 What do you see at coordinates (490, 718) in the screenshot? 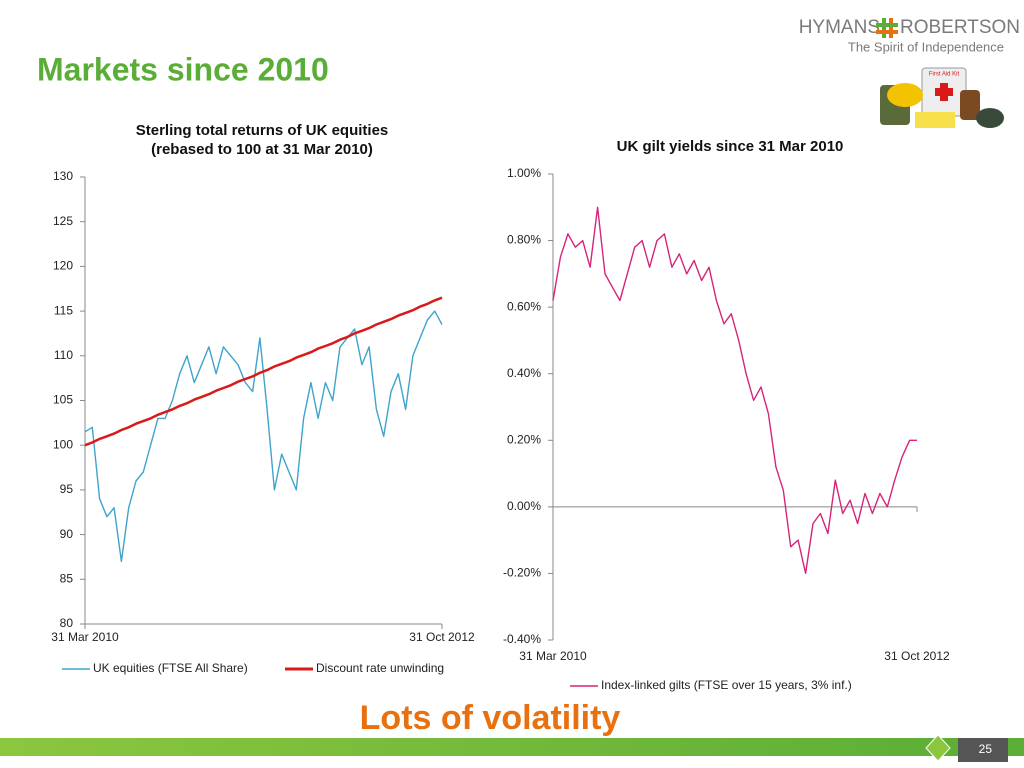
I see `caption: Lots of volatility` at bounding box center [490, 718].